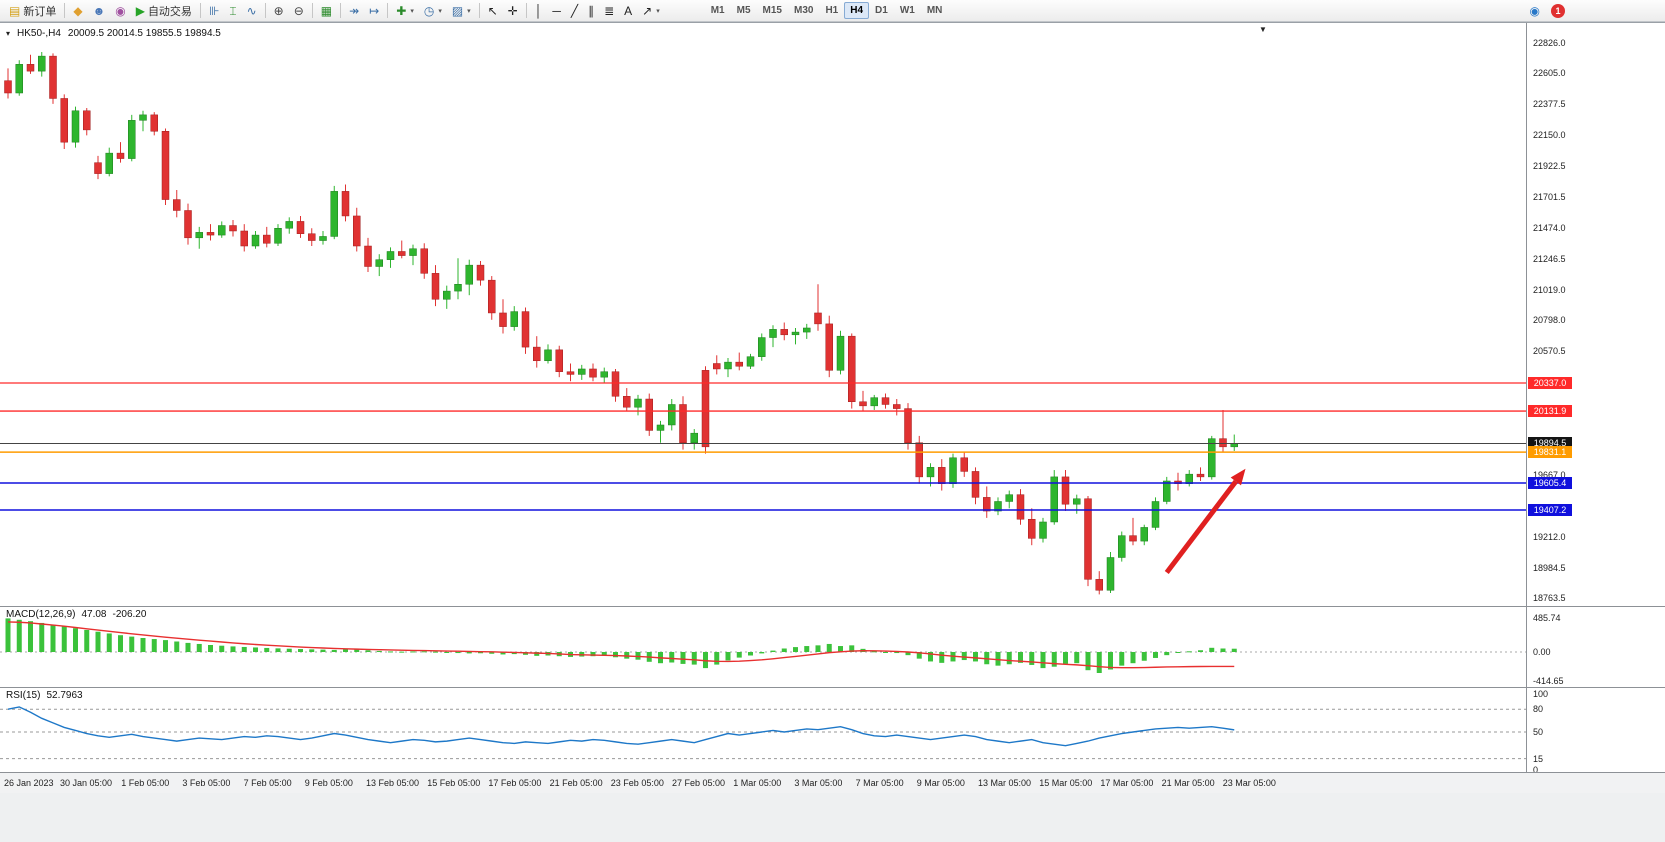 The image size is (1665, 842). What do you see at coordinates (907, 10) in the screenshot?
I see `timeframe-w1-button: W1` at bounding box center [907, 10].